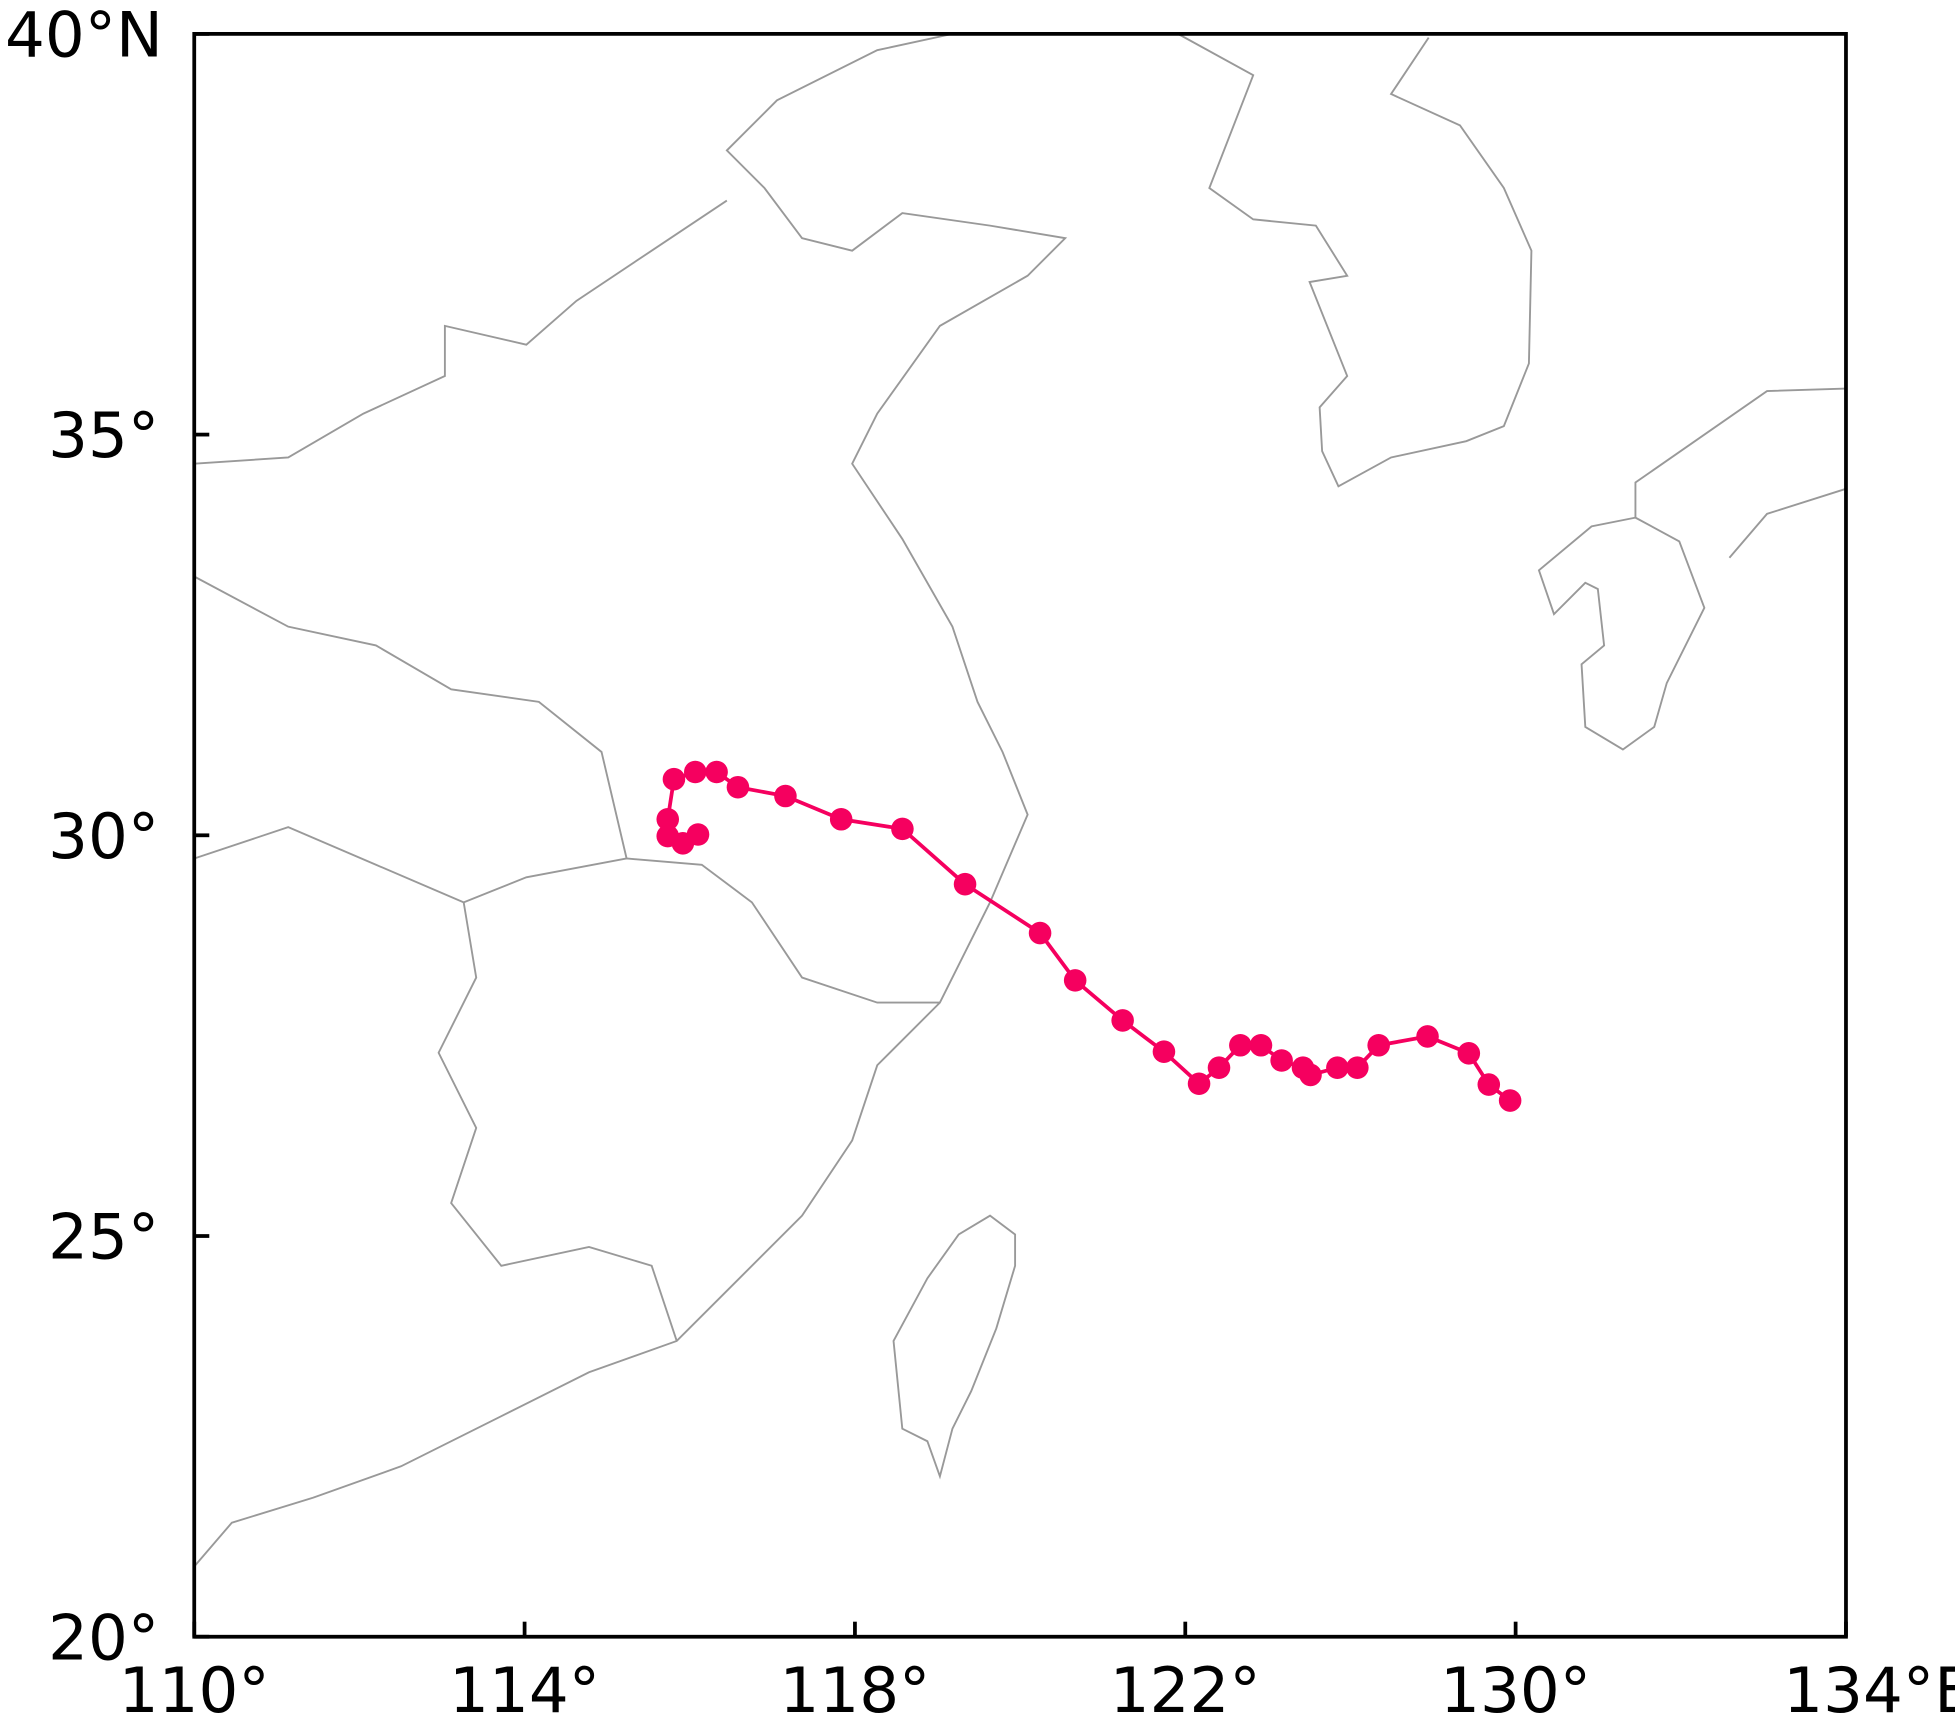  I want to click on y-tick-label: 35°, so click(103, 435).